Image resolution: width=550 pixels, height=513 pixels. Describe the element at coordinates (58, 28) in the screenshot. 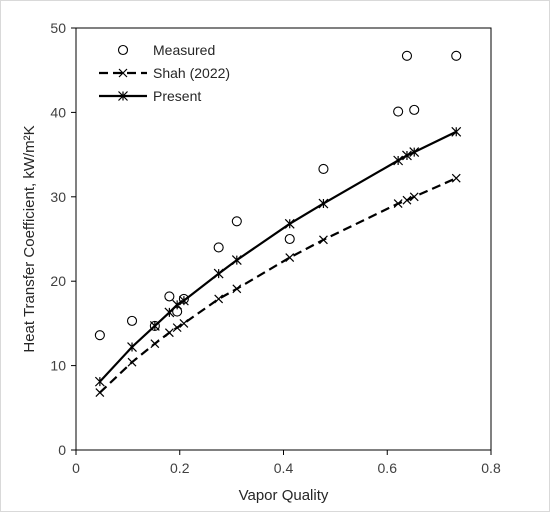

I see `y-tick-label: 50` at that location.